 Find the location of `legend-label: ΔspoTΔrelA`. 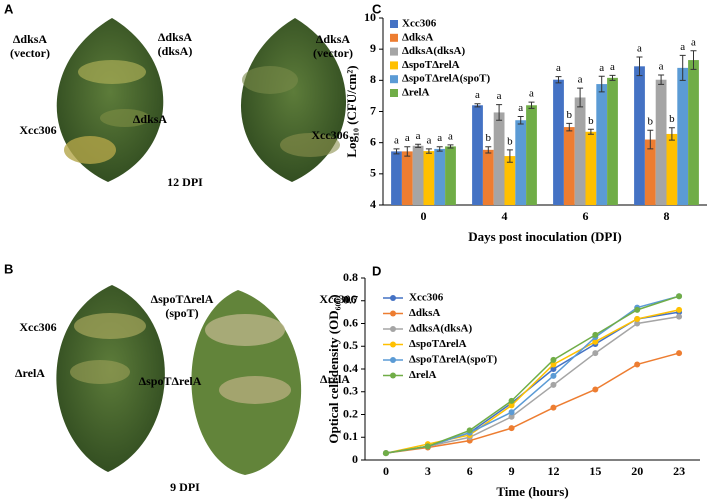

legend-label: ΔspoTΔrelA is located at coordinates (431, 65).